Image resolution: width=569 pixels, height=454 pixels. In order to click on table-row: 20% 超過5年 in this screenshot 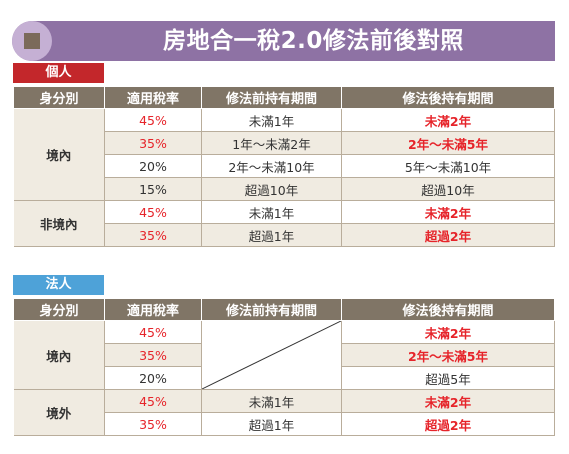, I will do `click(284, 378)`.